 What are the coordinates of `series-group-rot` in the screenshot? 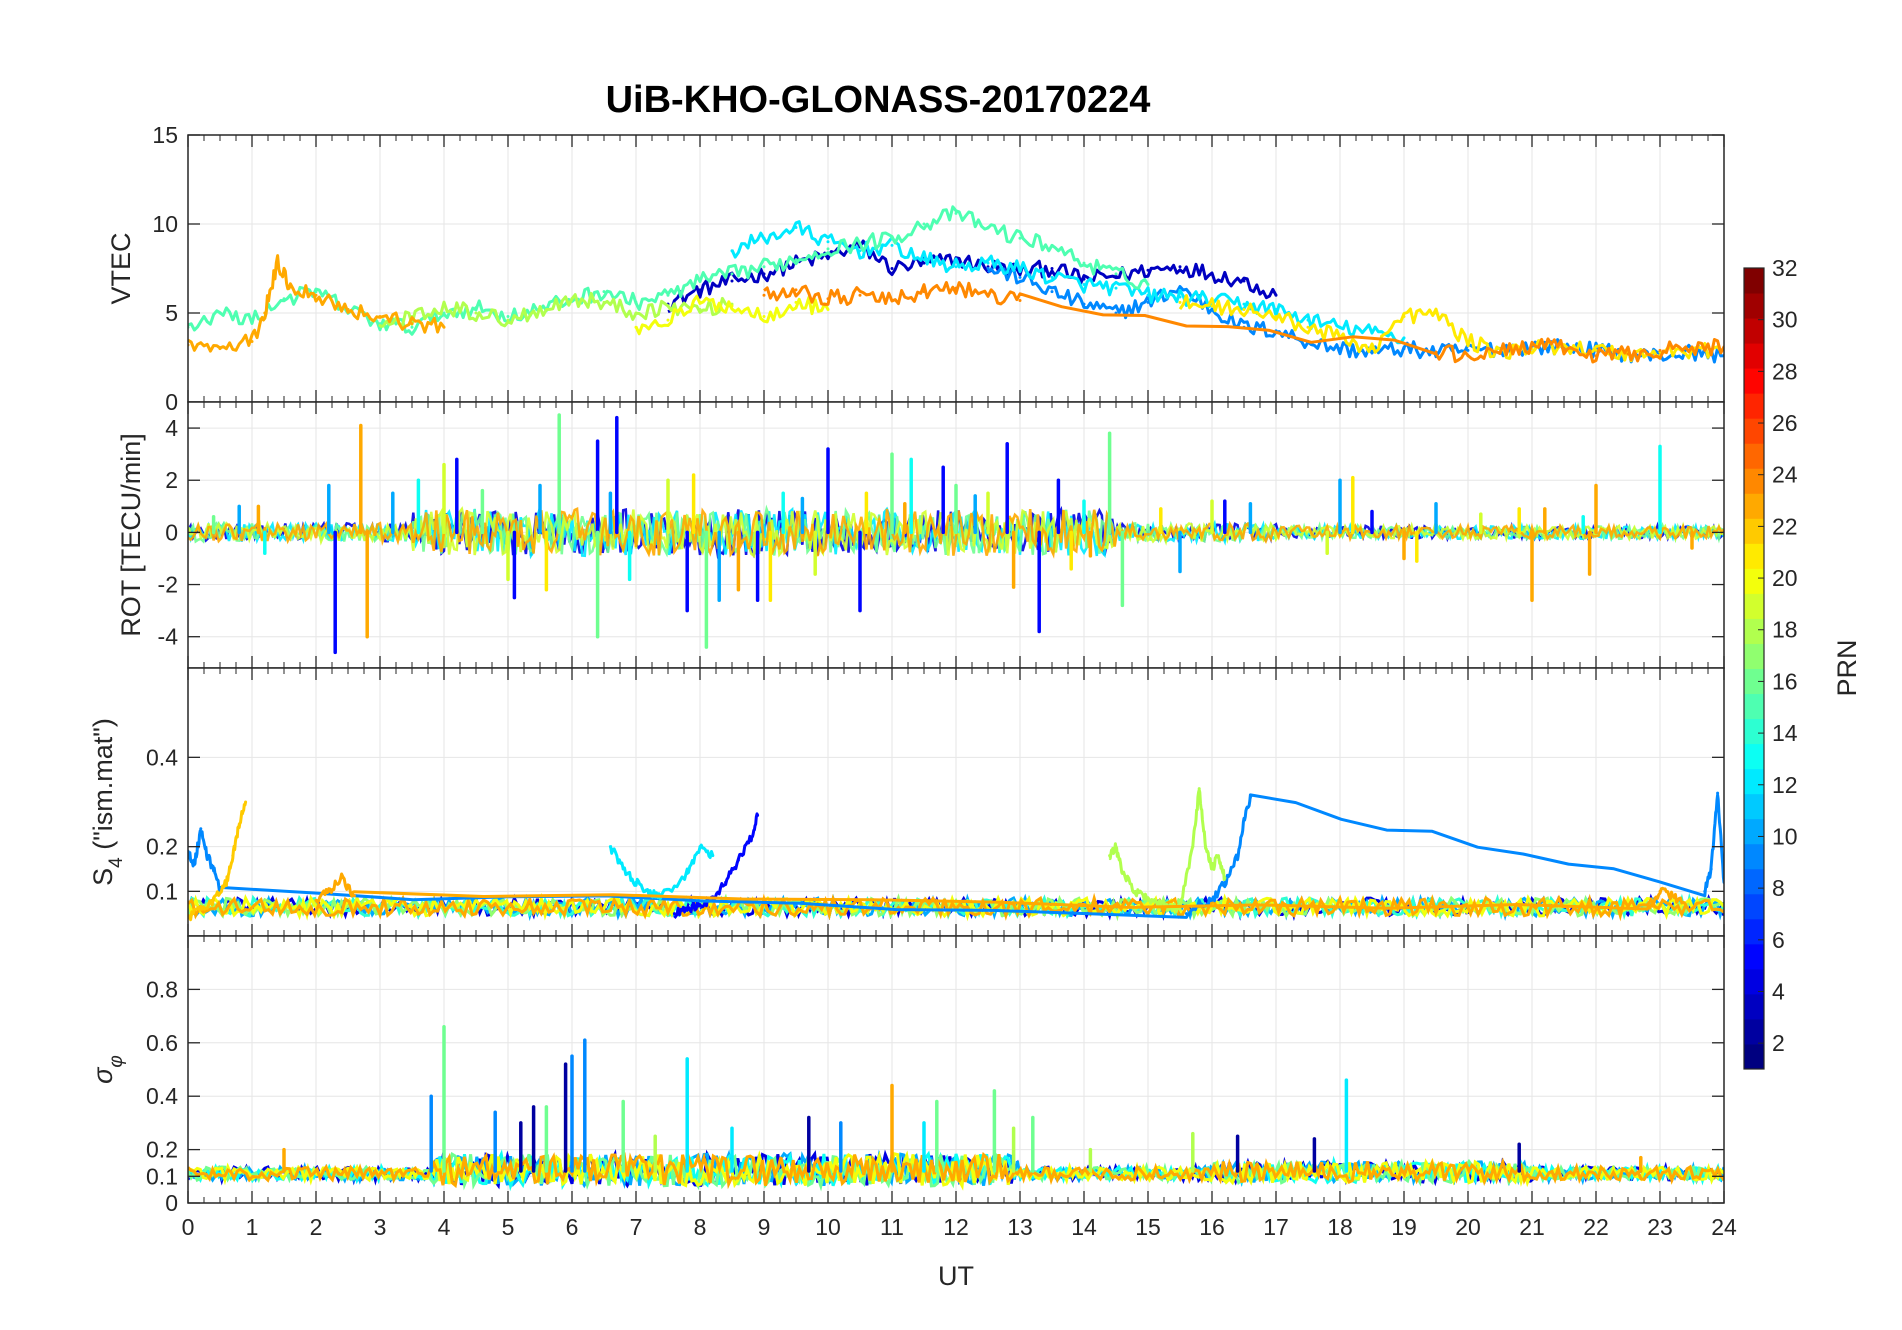 It's located at (956, 534).